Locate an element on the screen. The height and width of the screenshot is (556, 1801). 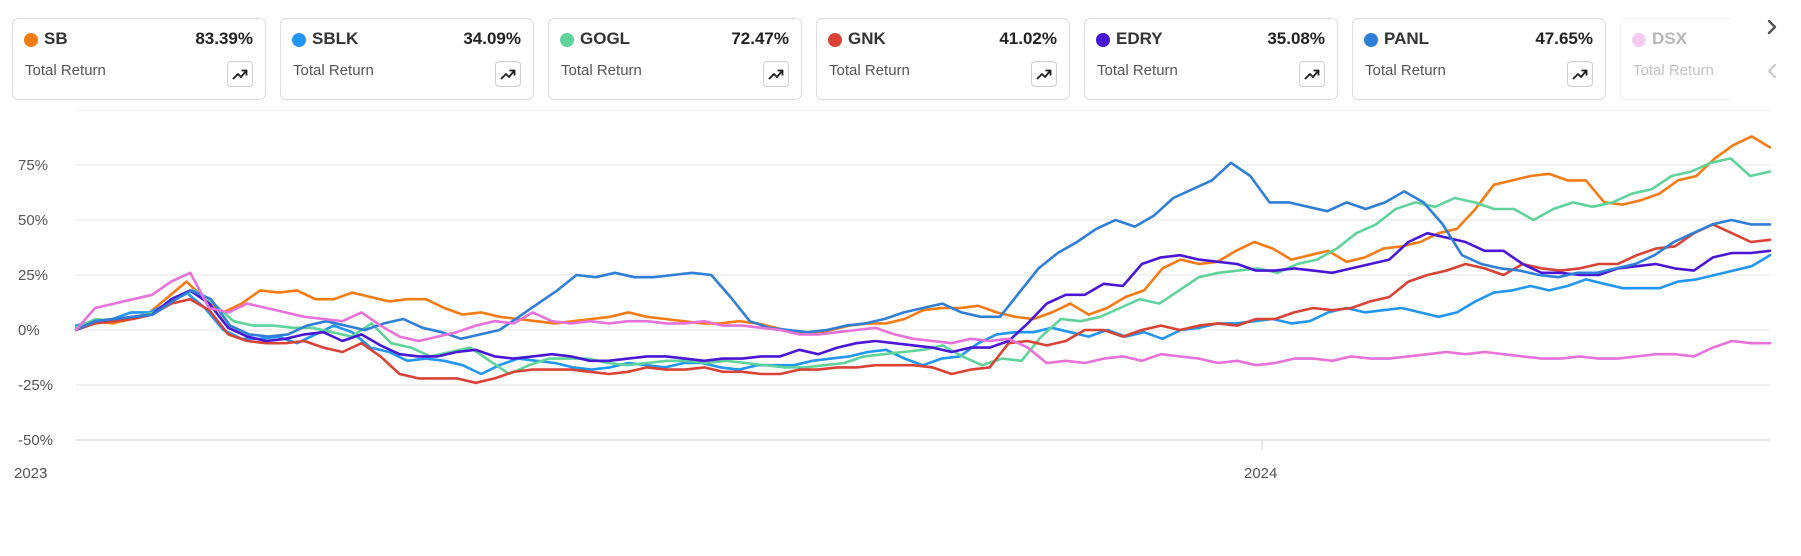
y-tick-label: 50% is located at coordinates (33, 220).